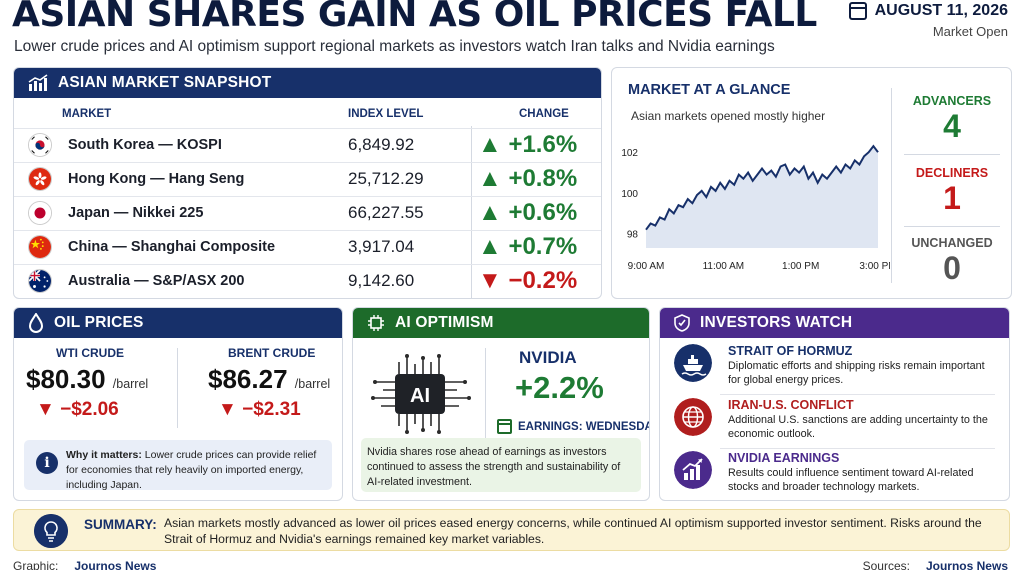  Describe the element at coordinates (136, 213) in the screenshot. I see `market-name: Japan — Nikkei 225` at that location.